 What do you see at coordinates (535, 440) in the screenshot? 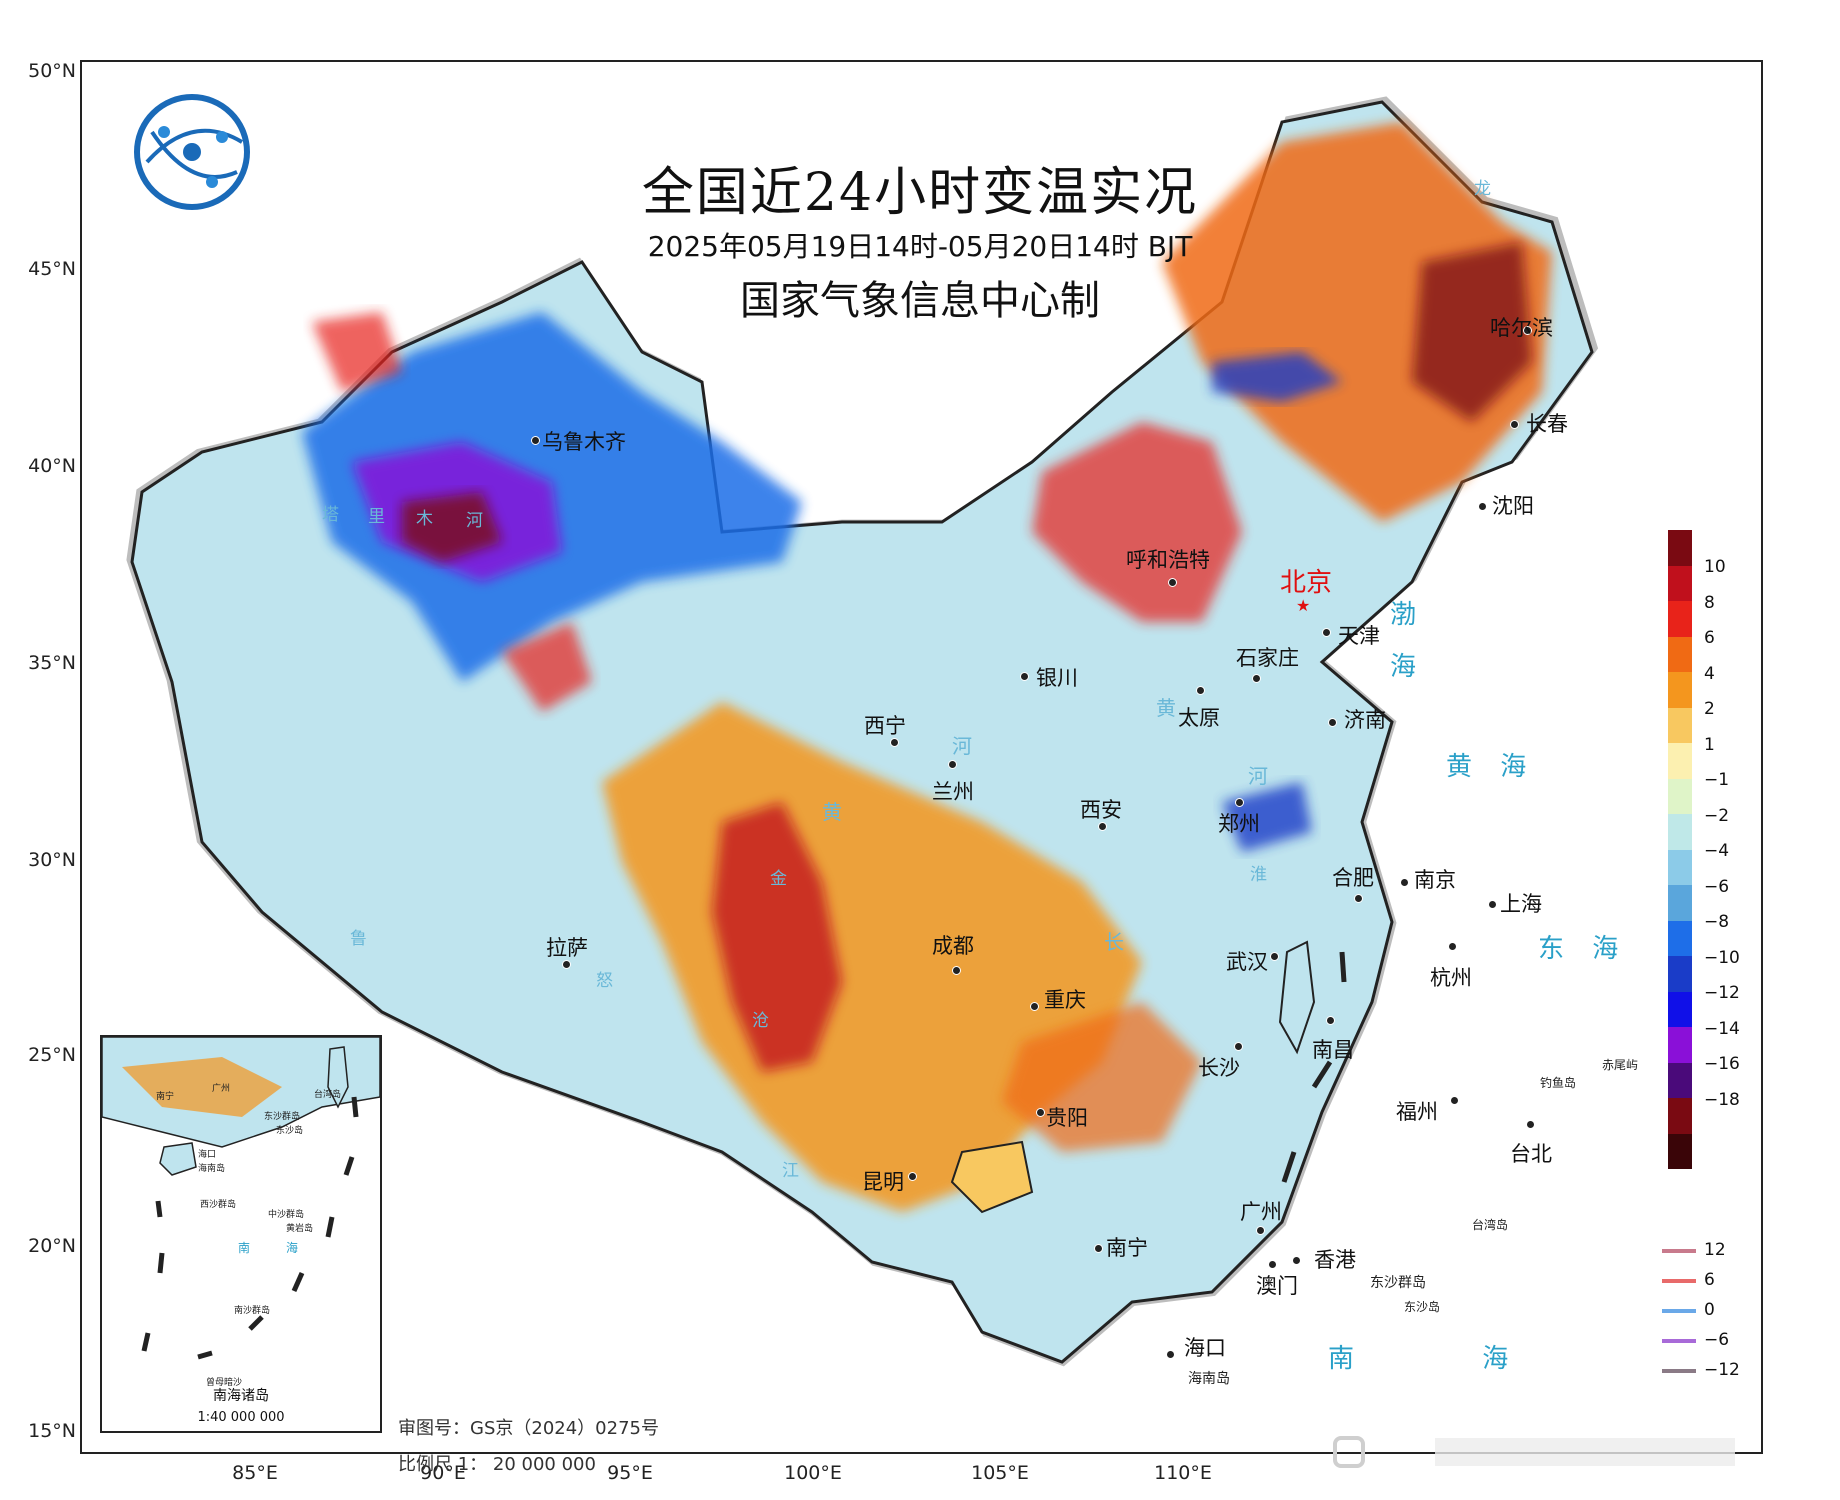
I see `city-dot-urumqi` at bounding box center [535, 440].